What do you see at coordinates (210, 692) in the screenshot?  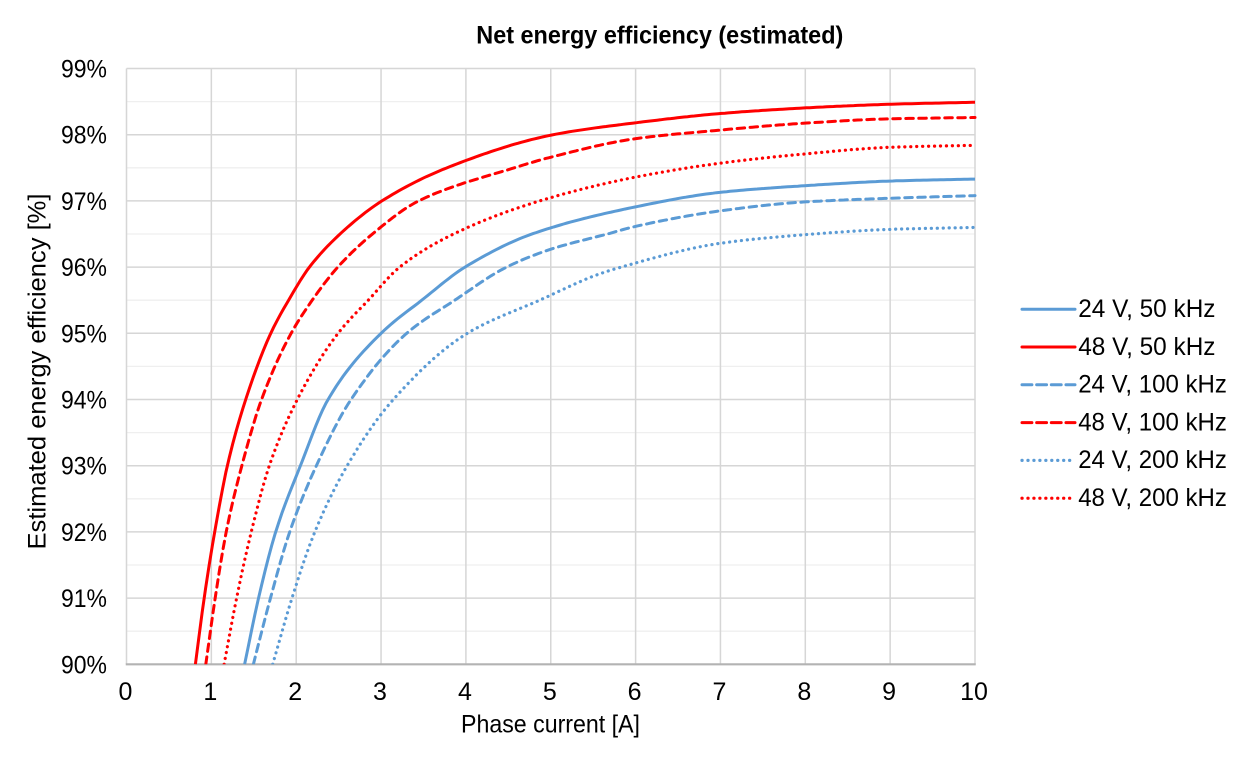 I see `svg-text: 1` at bounding box center [210, 692].